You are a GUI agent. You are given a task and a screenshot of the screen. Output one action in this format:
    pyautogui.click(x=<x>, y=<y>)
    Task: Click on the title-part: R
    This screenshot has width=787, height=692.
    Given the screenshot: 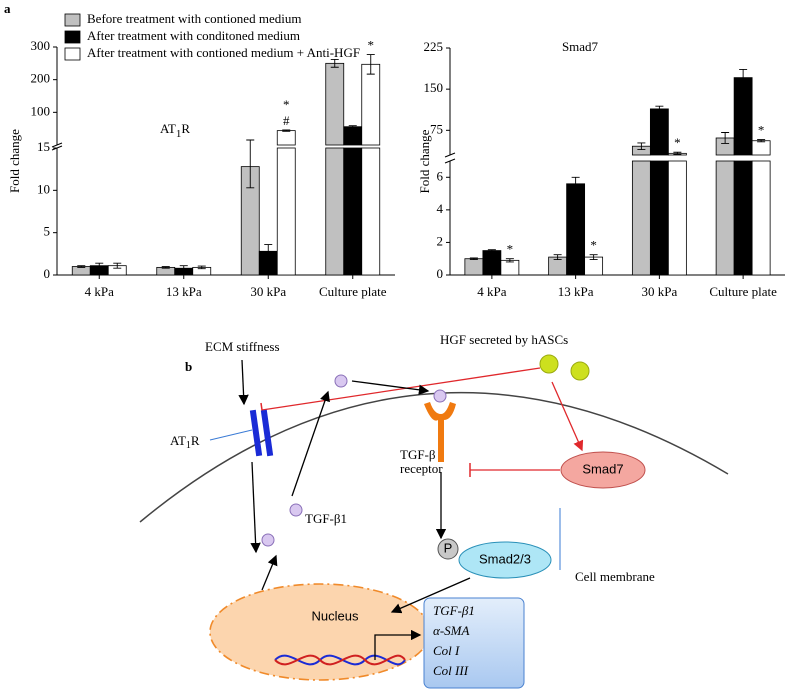 What is the action you would take?
    pyautogui.click(x=185, y=128)
    